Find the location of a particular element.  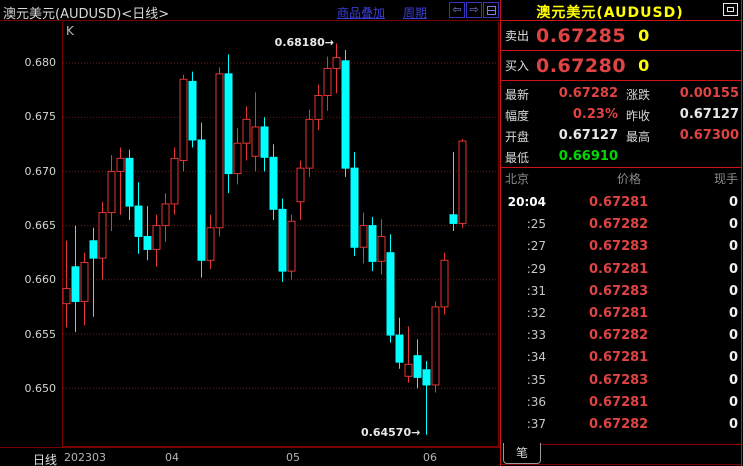

tick-row: :37 0.67282 0 is located at coordinates (621, 425).